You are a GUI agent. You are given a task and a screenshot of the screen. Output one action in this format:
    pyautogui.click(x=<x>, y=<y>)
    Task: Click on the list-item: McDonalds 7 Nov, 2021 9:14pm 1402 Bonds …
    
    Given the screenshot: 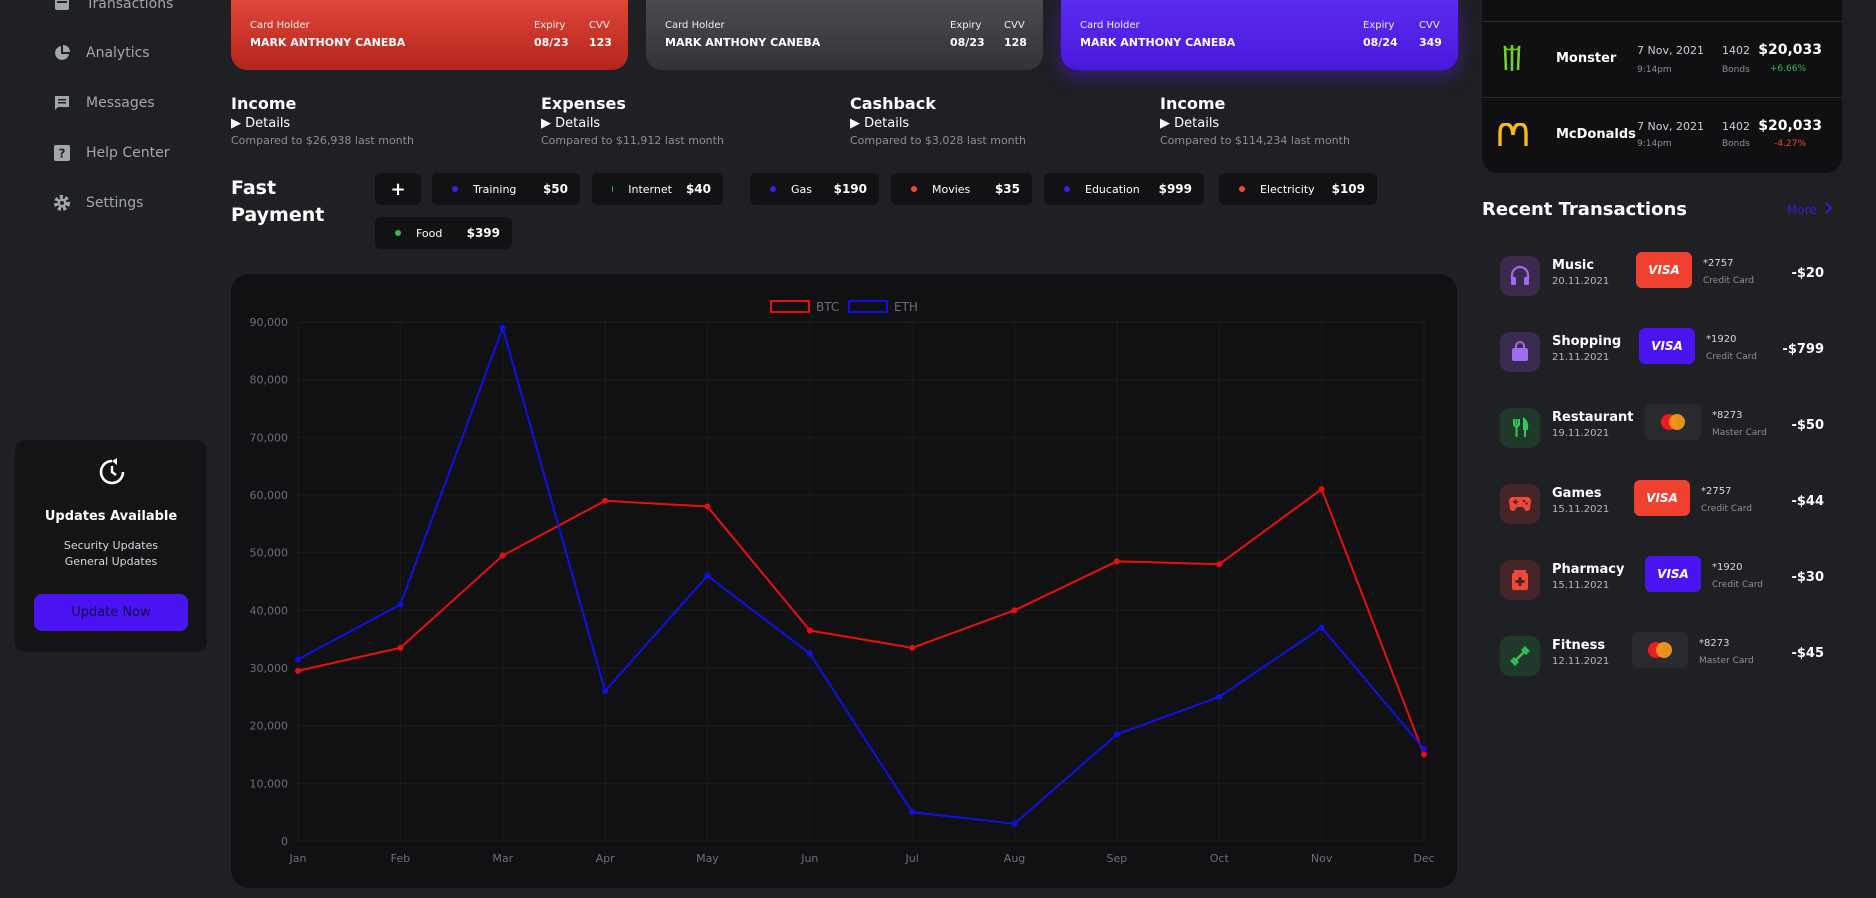 What is the action you would take?
    pyautogui.click(x=1662, y=136)
    